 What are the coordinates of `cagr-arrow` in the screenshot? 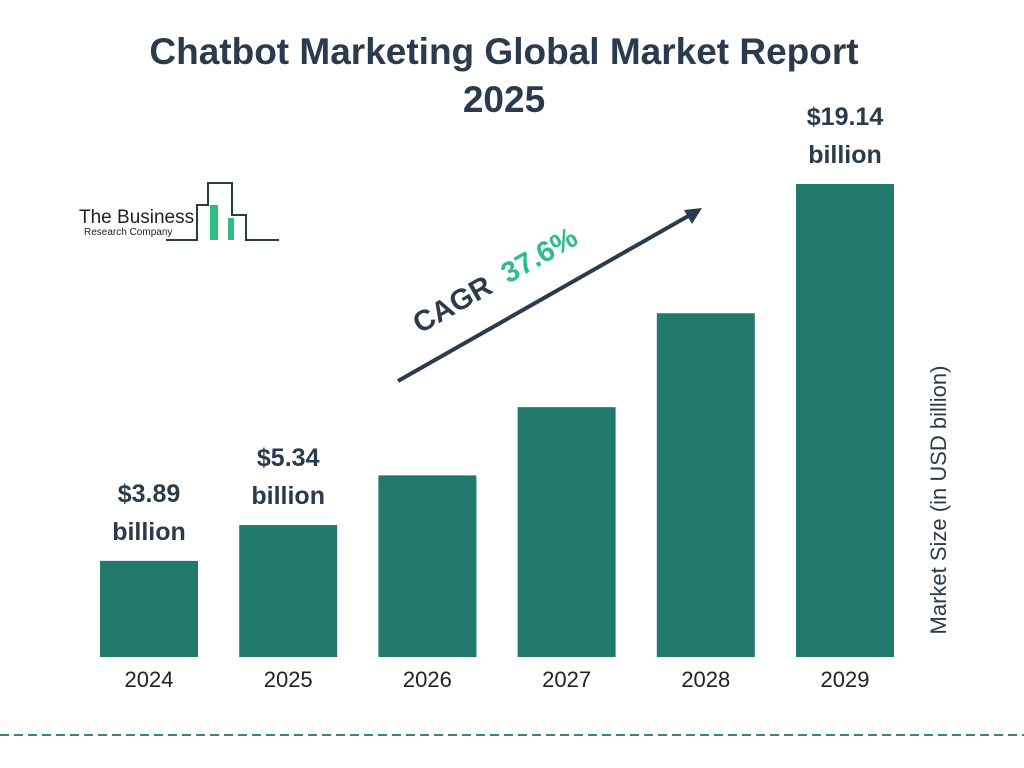 It's located at (544, 298).